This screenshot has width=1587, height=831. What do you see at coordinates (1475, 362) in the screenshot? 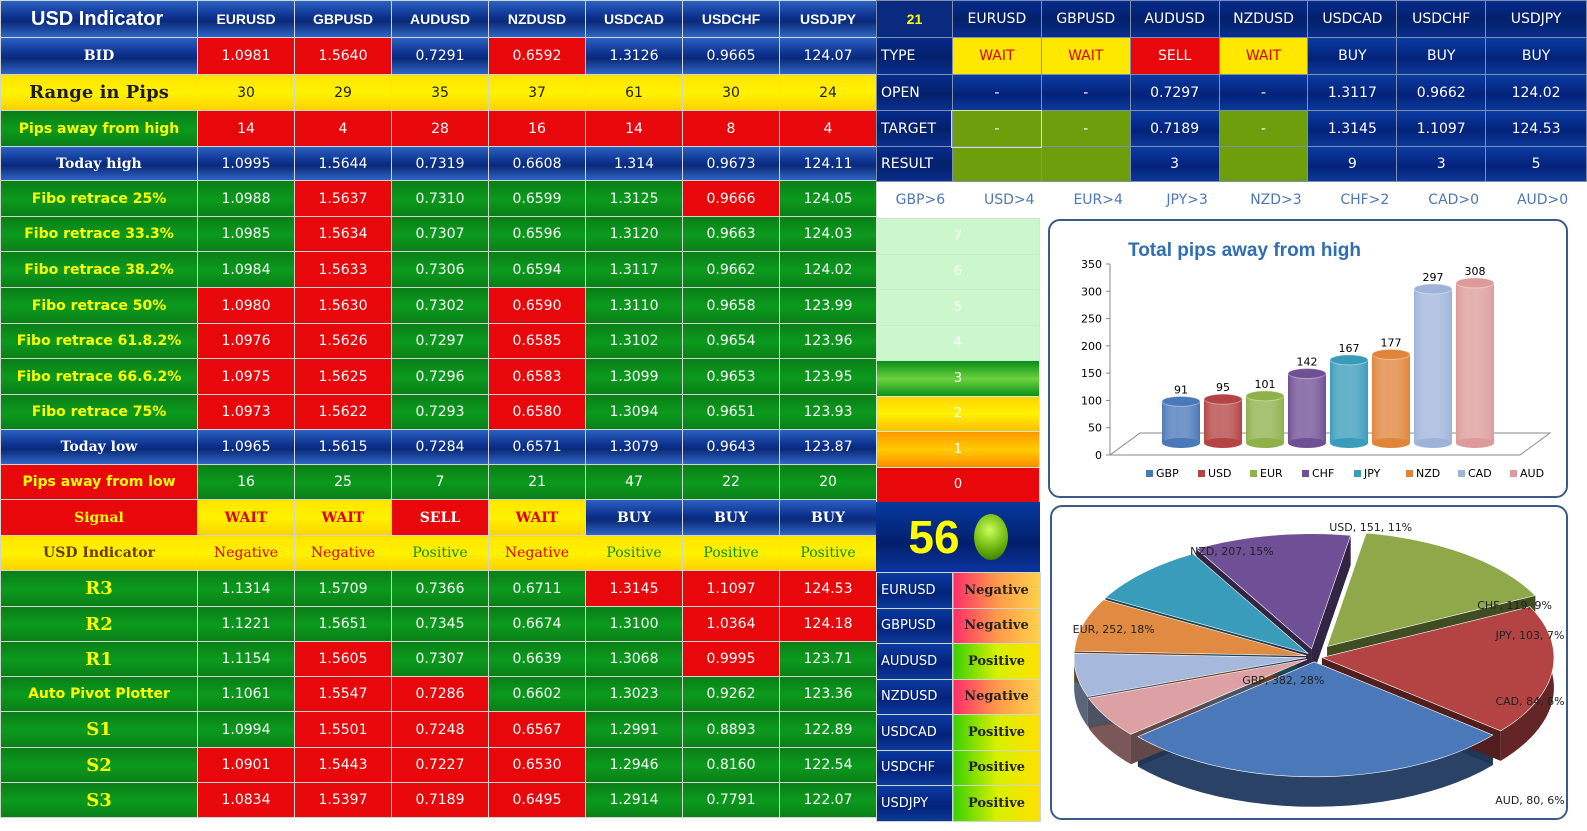
I see `bar-aud` at bounding box center [1475, 362].